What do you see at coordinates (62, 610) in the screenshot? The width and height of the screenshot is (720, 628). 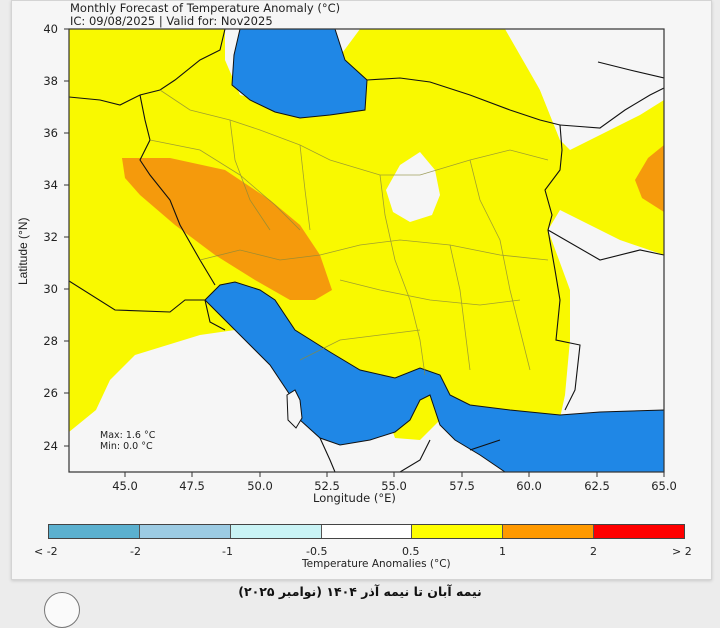 I see `organization-logo-icon` at bounding box center [62, 610].